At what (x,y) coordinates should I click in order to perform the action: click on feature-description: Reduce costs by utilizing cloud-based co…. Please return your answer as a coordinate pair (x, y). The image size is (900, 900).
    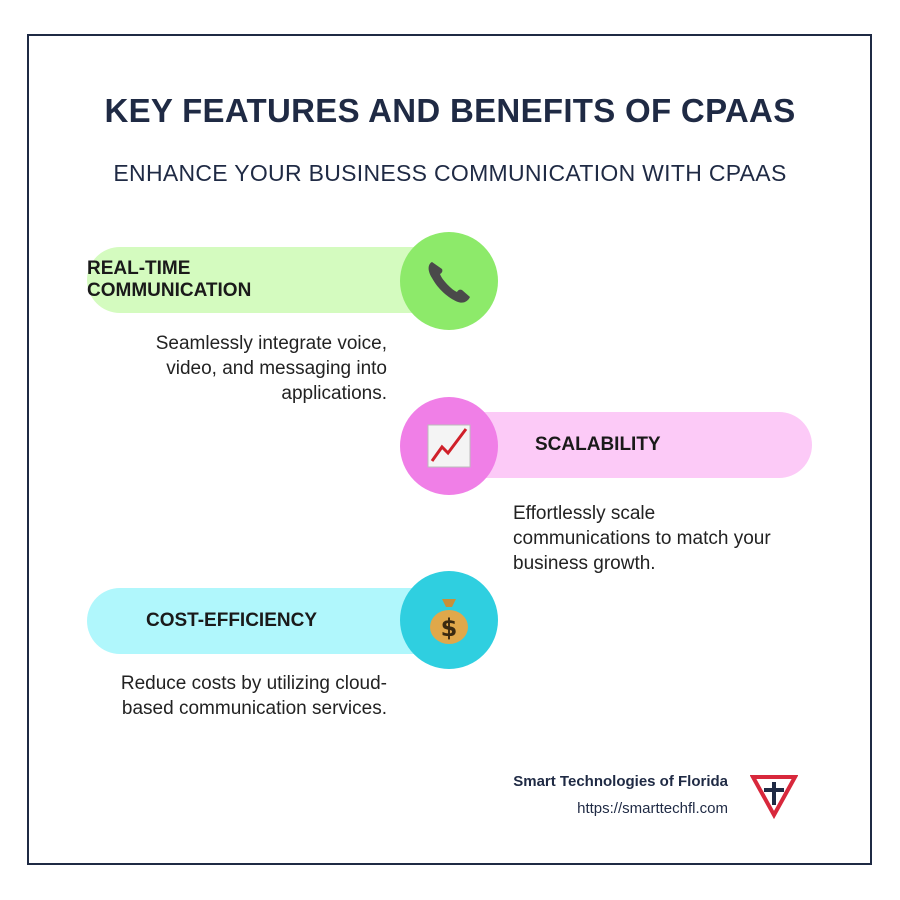
    Looking at the image, I should click on (253, 696).